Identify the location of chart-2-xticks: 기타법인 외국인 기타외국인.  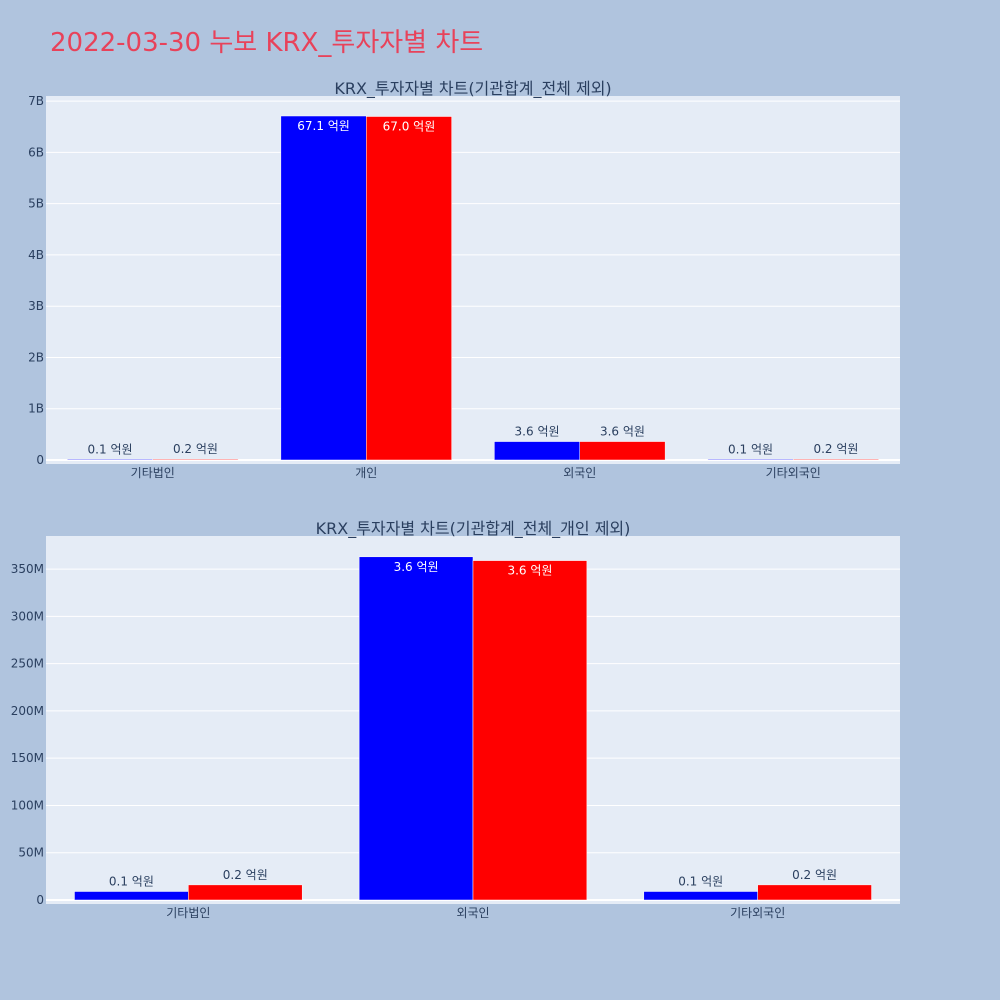
(475, 913).